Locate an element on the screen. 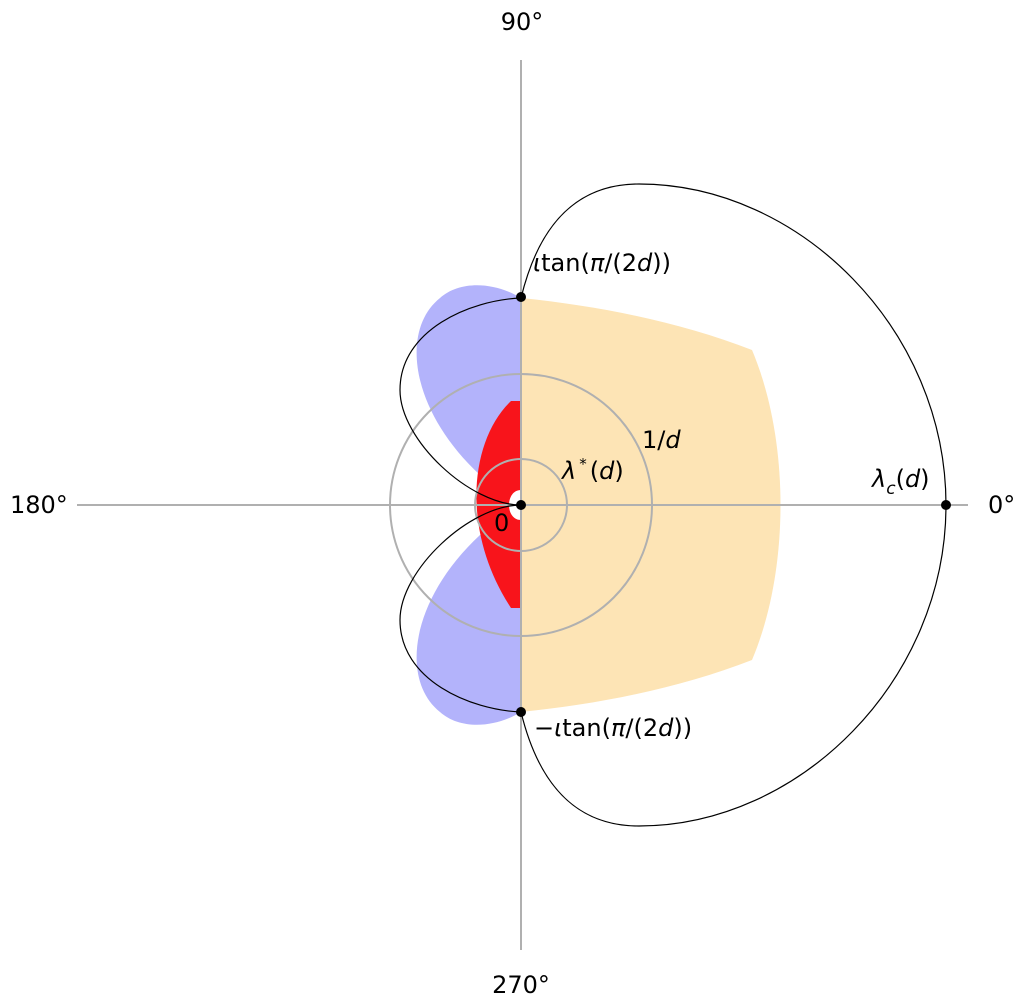 The height and width of the screenshot is (995, 1016). label-lambda-star: λ * (d) is located at coordinates (592, 470).